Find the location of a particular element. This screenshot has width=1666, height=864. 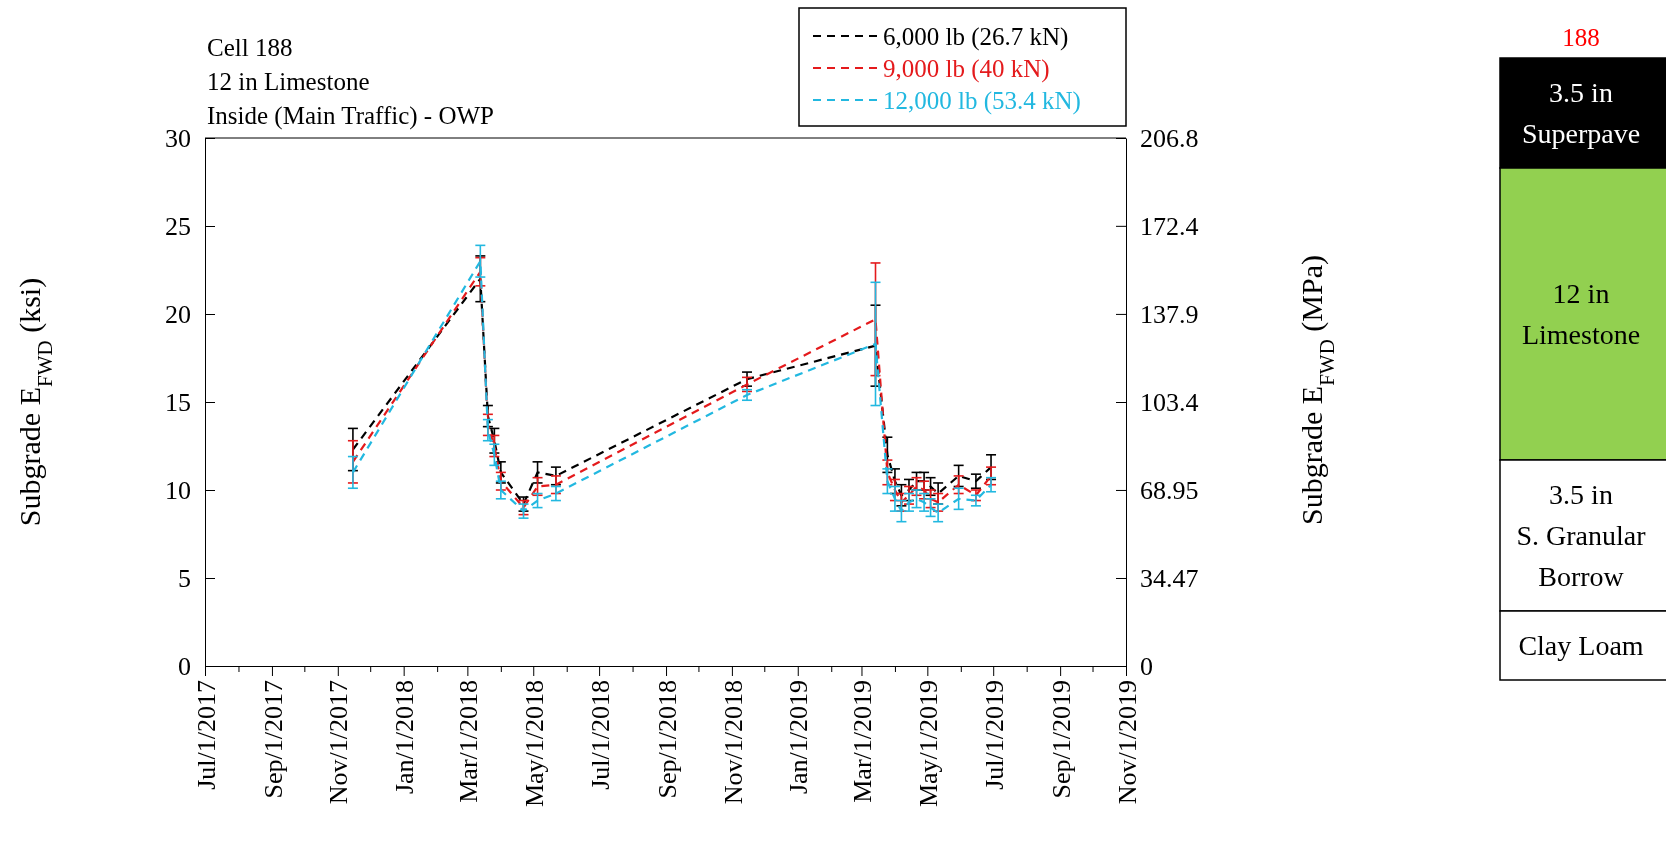

x-tick-label: Jul/1/2017 is located at coordinates (206, 735).